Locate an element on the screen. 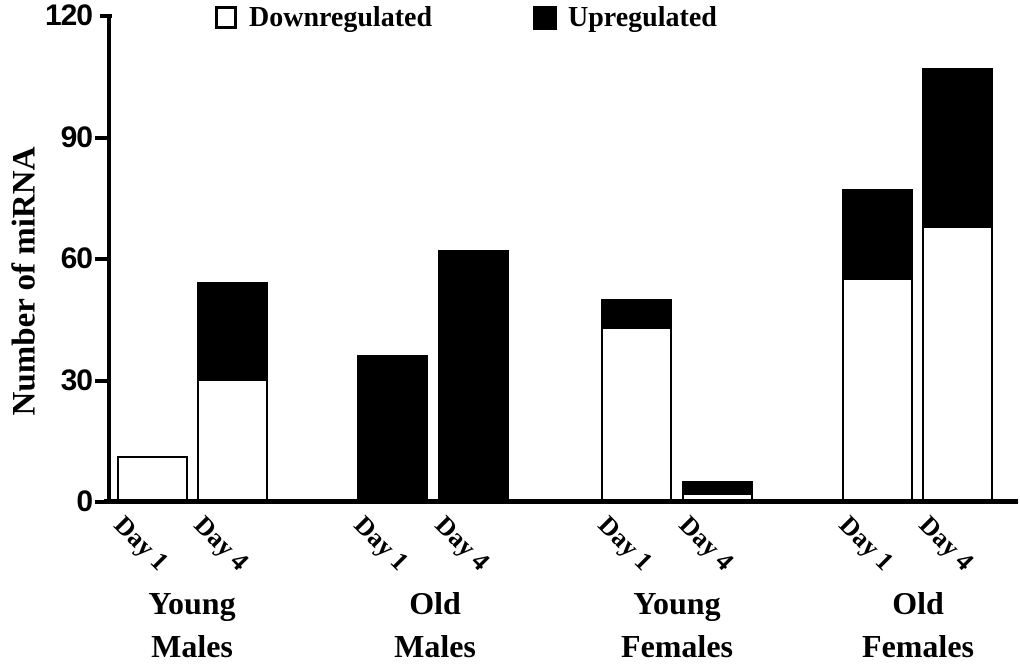 Image resolution: width=1020 pixels, height=665 pixels. y-tick-label: 30 is located at coordinates (76, 380).